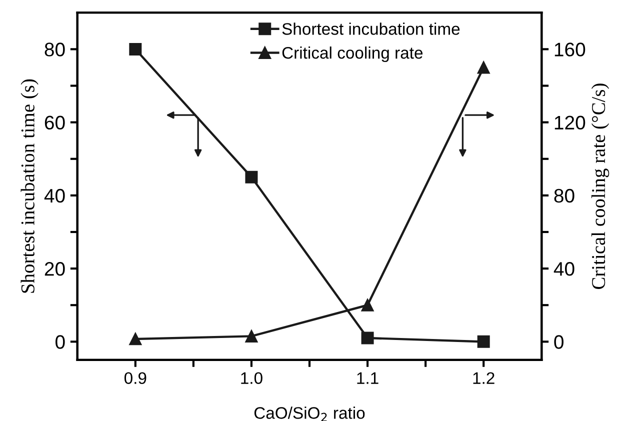 The image size is (619, 421). Describe the element at coordinates (352, 54) in the screenshot. I see `legend-label: Critical cooling rate` at that location.